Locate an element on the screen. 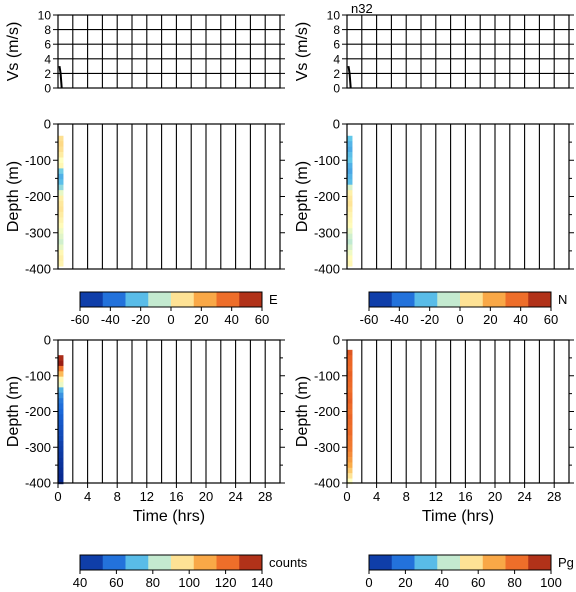 This screenshot has height=592, width=576. x-tick-label: 4 is located at coordinates (376, 496).